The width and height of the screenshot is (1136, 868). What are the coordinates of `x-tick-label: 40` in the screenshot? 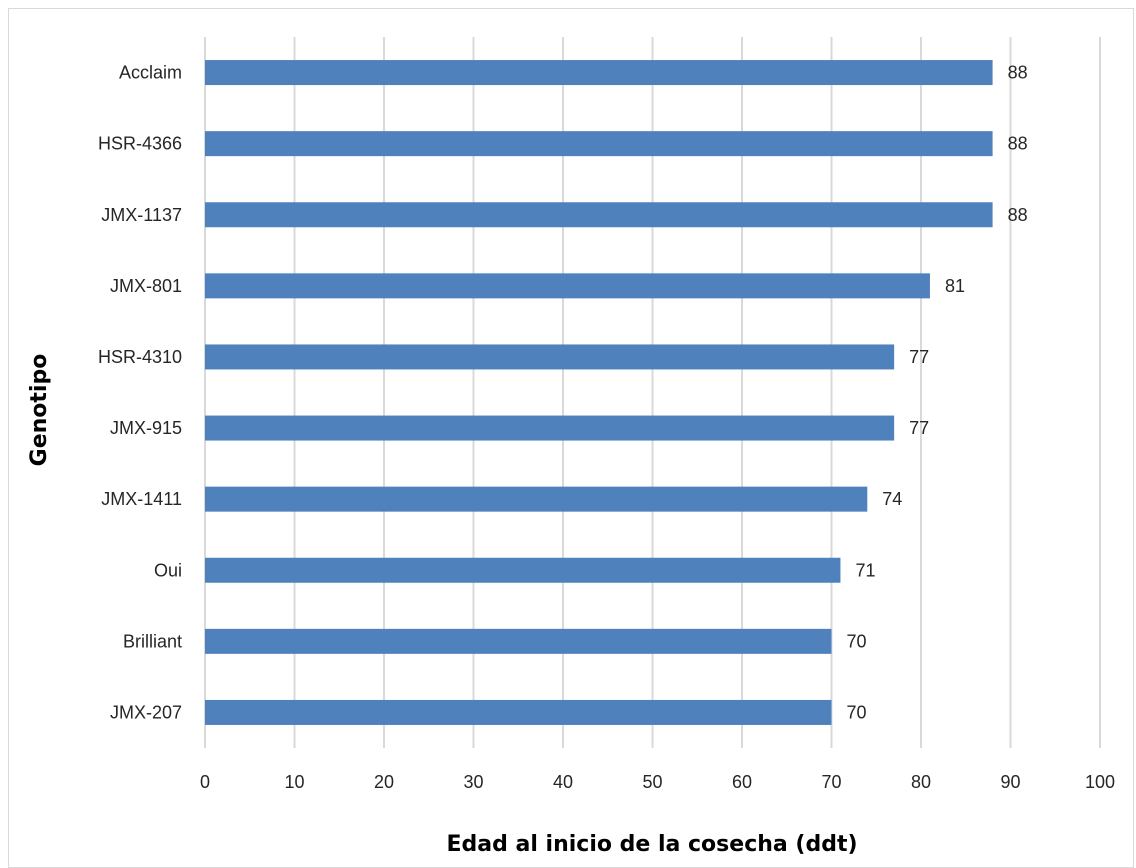 It's located at (563, 782).